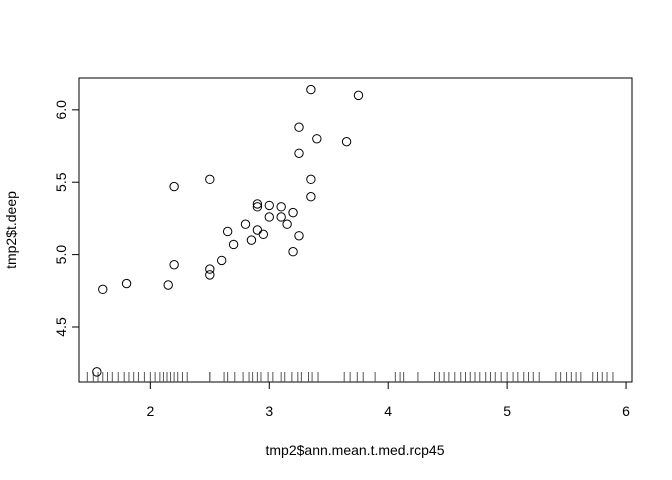 The height and width of the screenshot is (480, 672). I want to click on x-tick-label: 3, so click(269, 411).